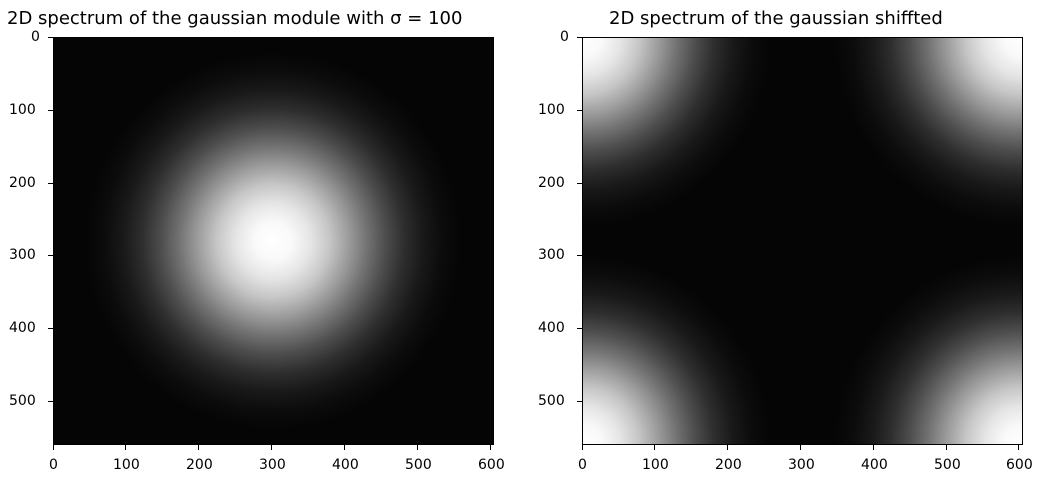  What do you see at coordinates (776, 18) in the screenshot?
I see `chart-title: 2D spectrum of the gaussian shiffted` at bounding box center [776, 18].